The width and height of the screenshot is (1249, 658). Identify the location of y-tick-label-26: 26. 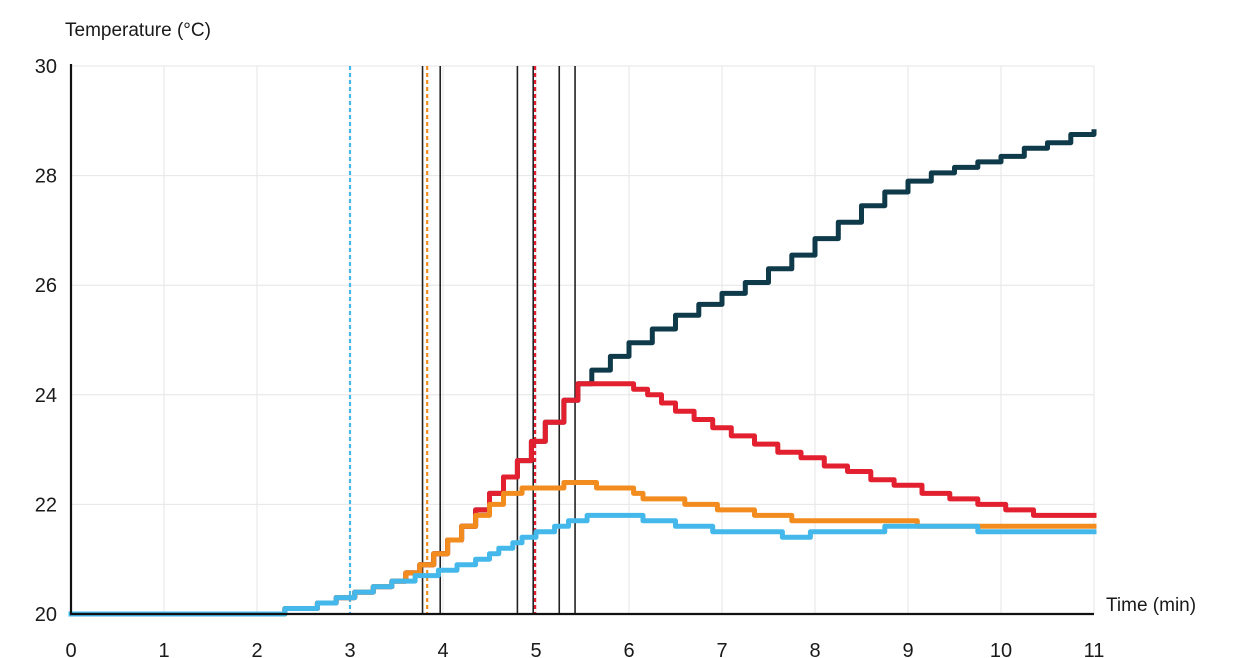
(46, 286).